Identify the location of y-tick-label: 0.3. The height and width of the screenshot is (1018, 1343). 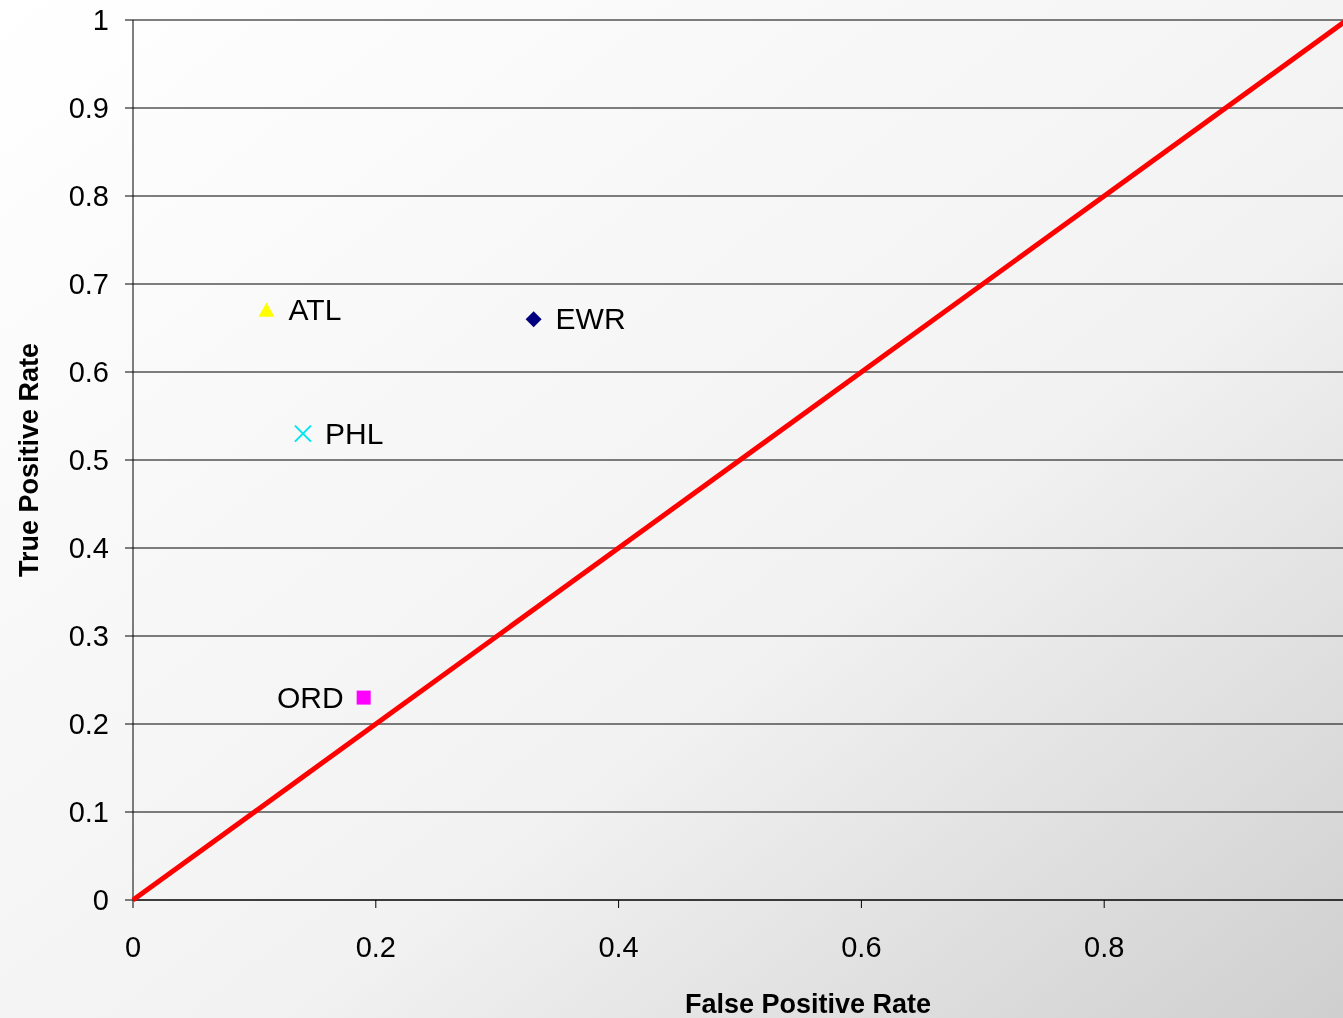
(88, 636).